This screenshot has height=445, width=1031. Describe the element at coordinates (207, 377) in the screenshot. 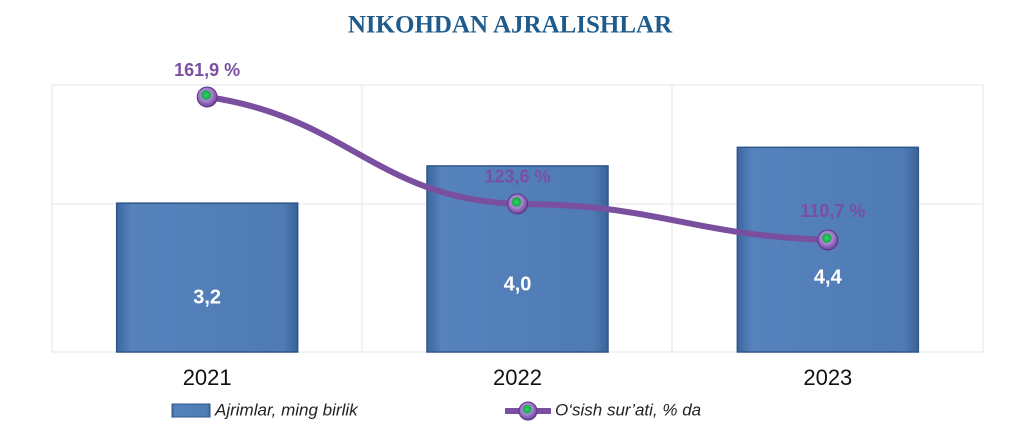

I see `x-tick-label: 2021` at that location.